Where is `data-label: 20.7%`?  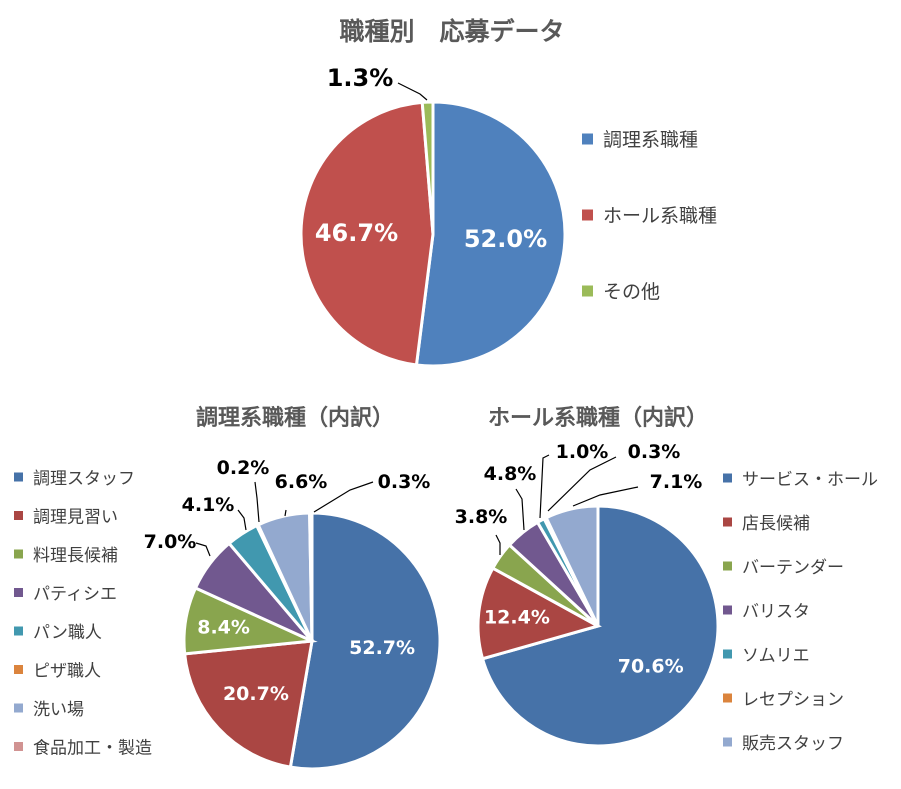
data-label: 20.7% is located at coordinates (256, 694).